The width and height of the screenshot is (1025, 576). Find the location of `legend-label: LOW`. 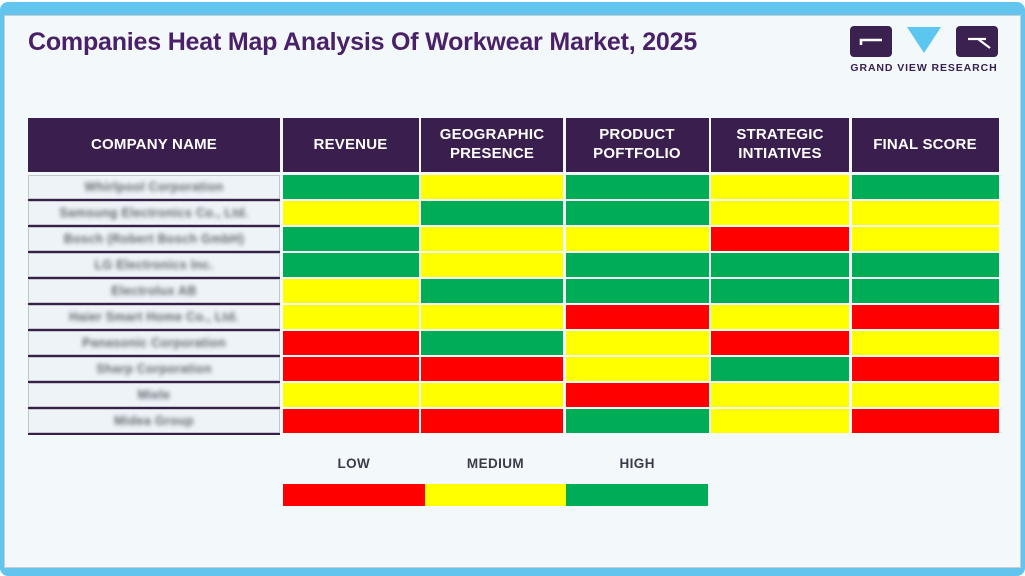

legend-label: LOW is located at coordinates (354, 463).